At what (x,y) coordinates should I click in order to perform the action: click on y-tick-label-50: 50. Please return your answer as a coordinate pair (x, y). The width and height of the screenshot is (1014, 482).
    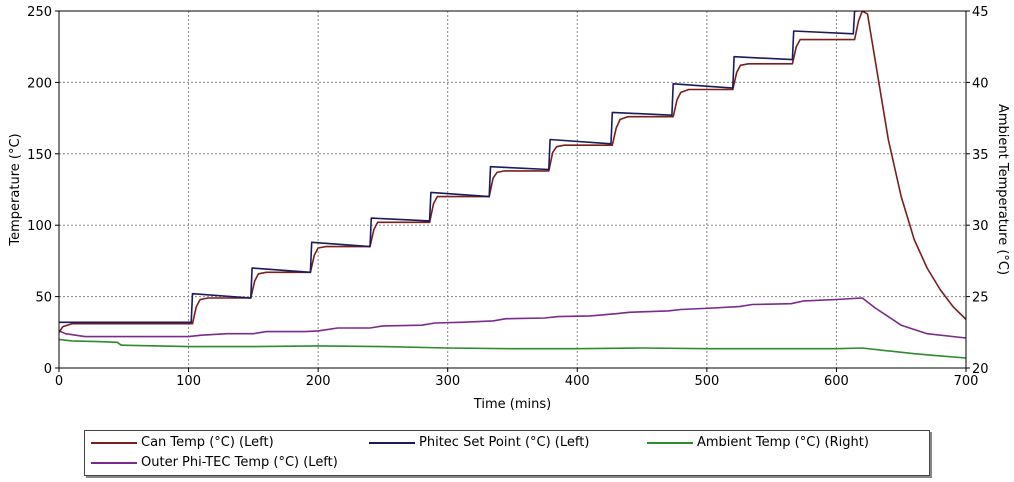
    Looking at the image, I should click on (43, 298).